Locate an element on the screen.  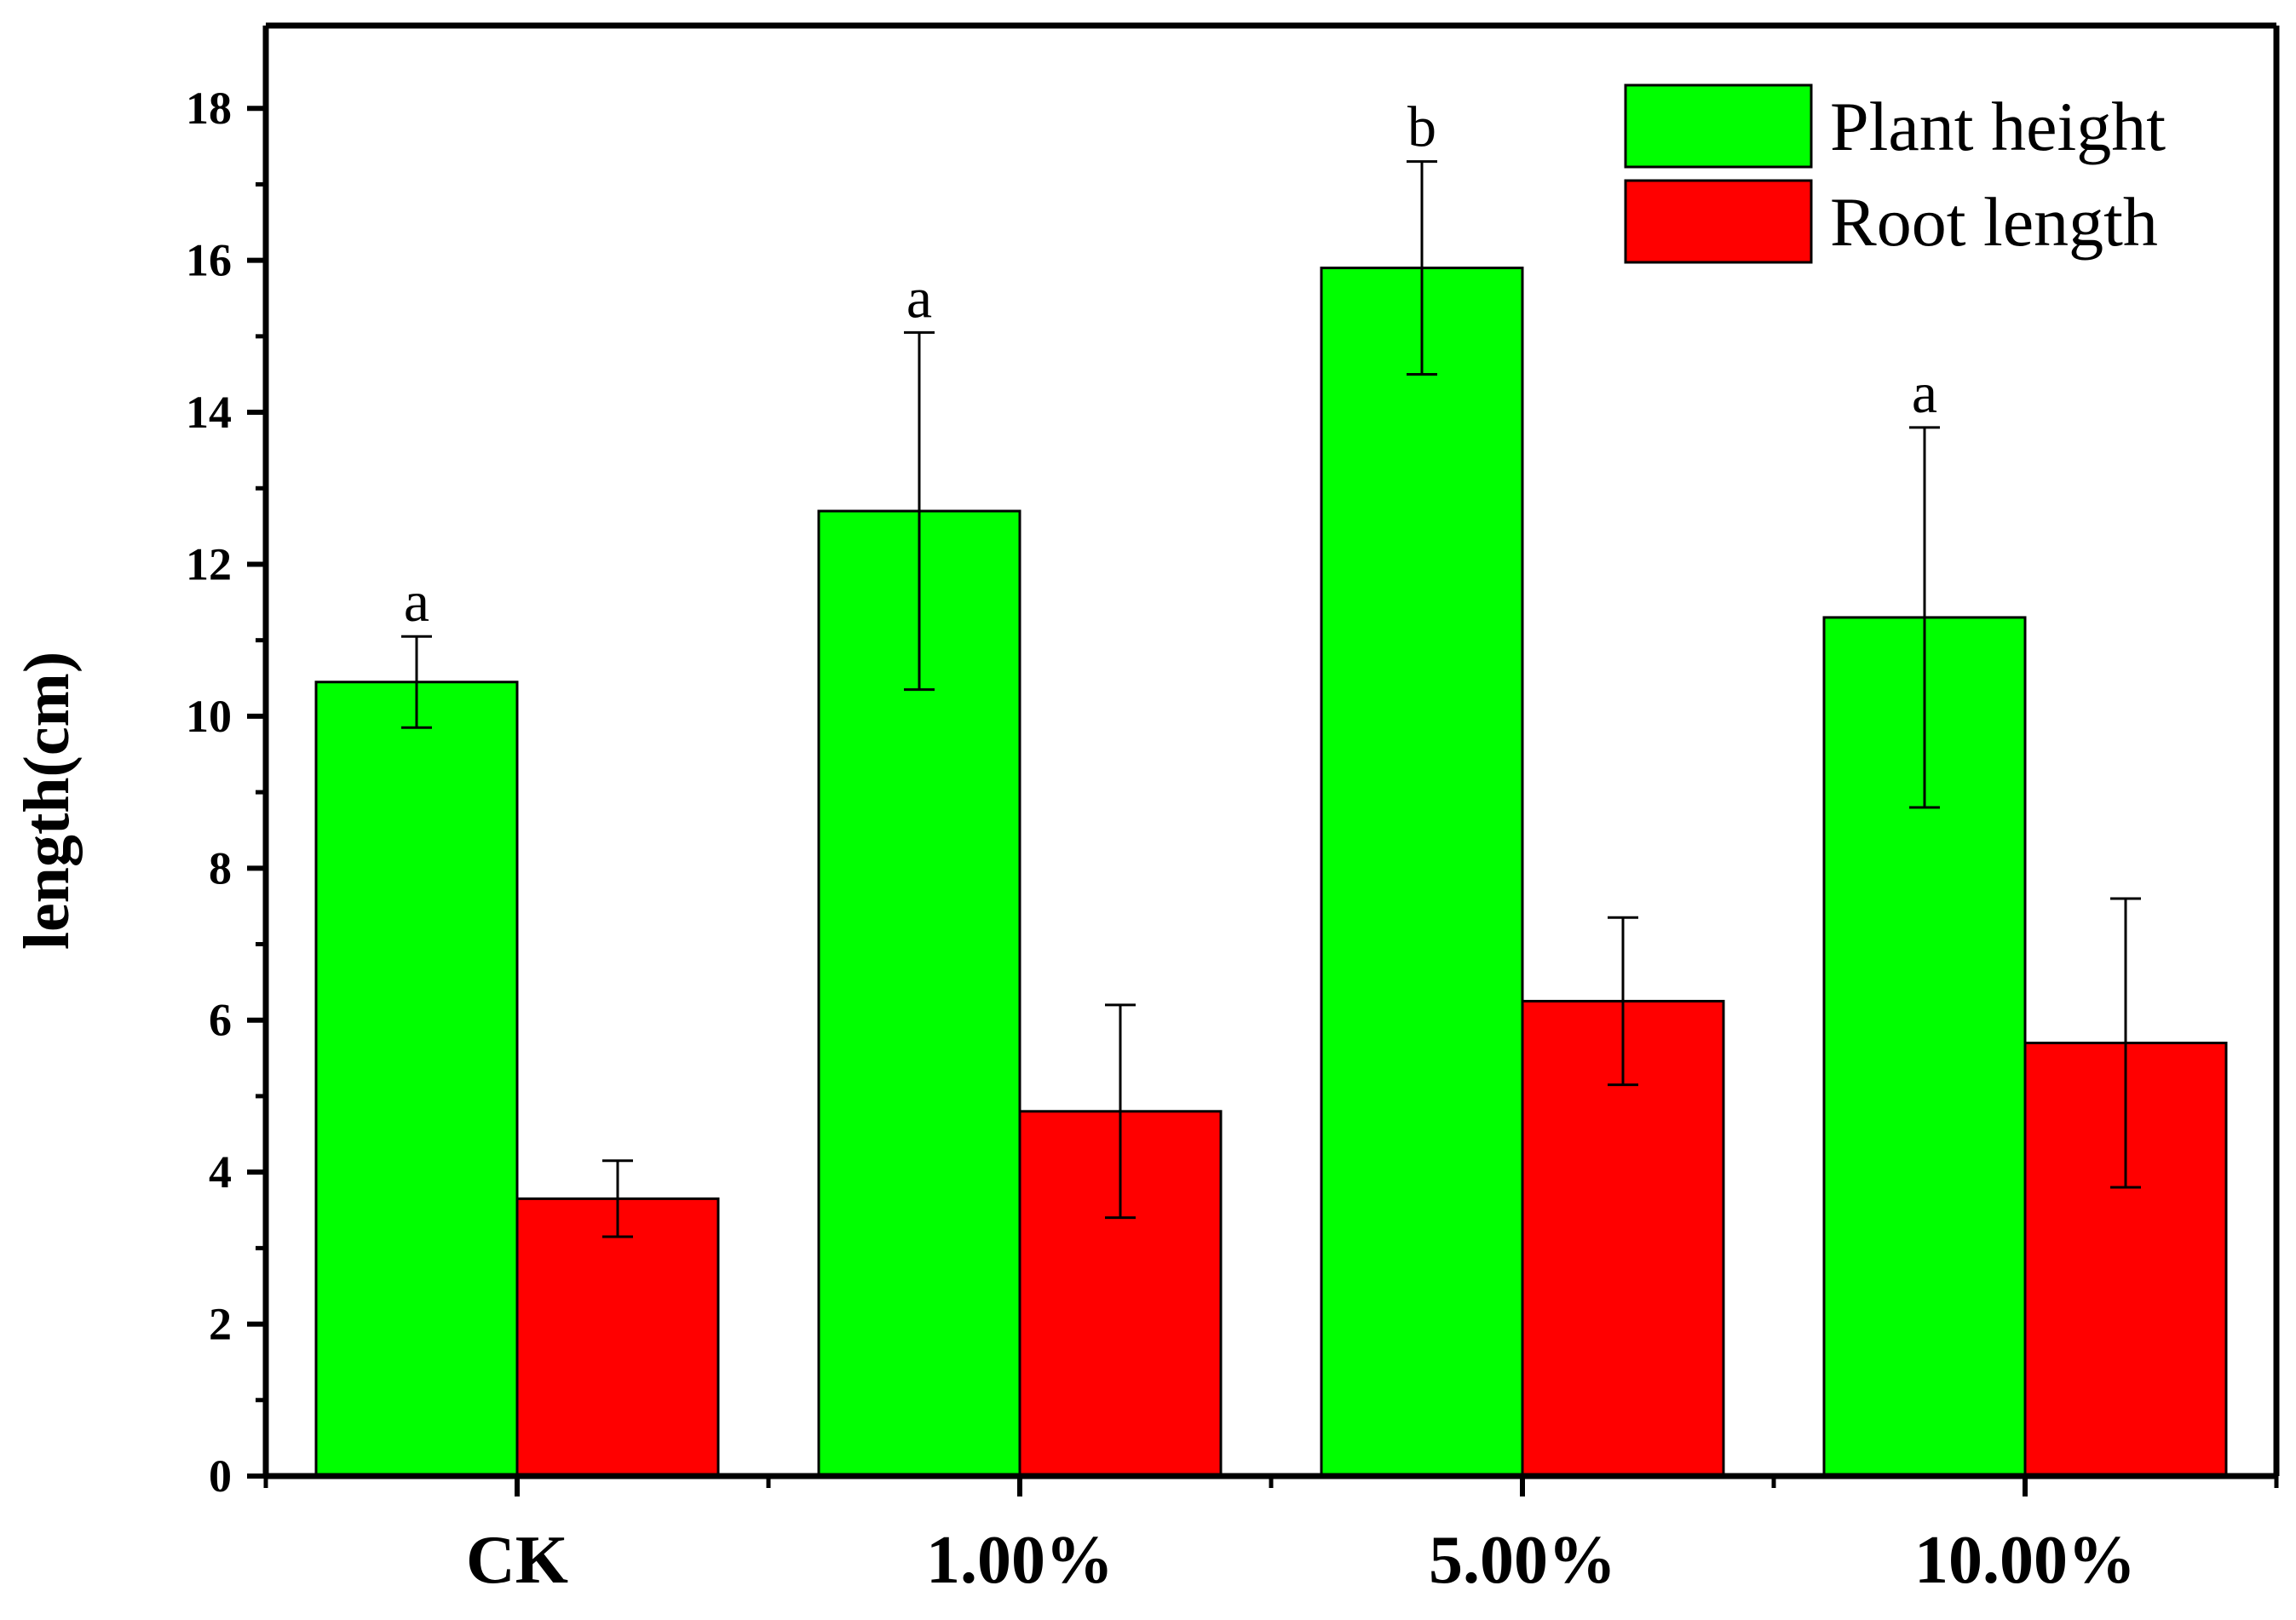
y-tick-label: 2 is located at coordinates (220, 1324).